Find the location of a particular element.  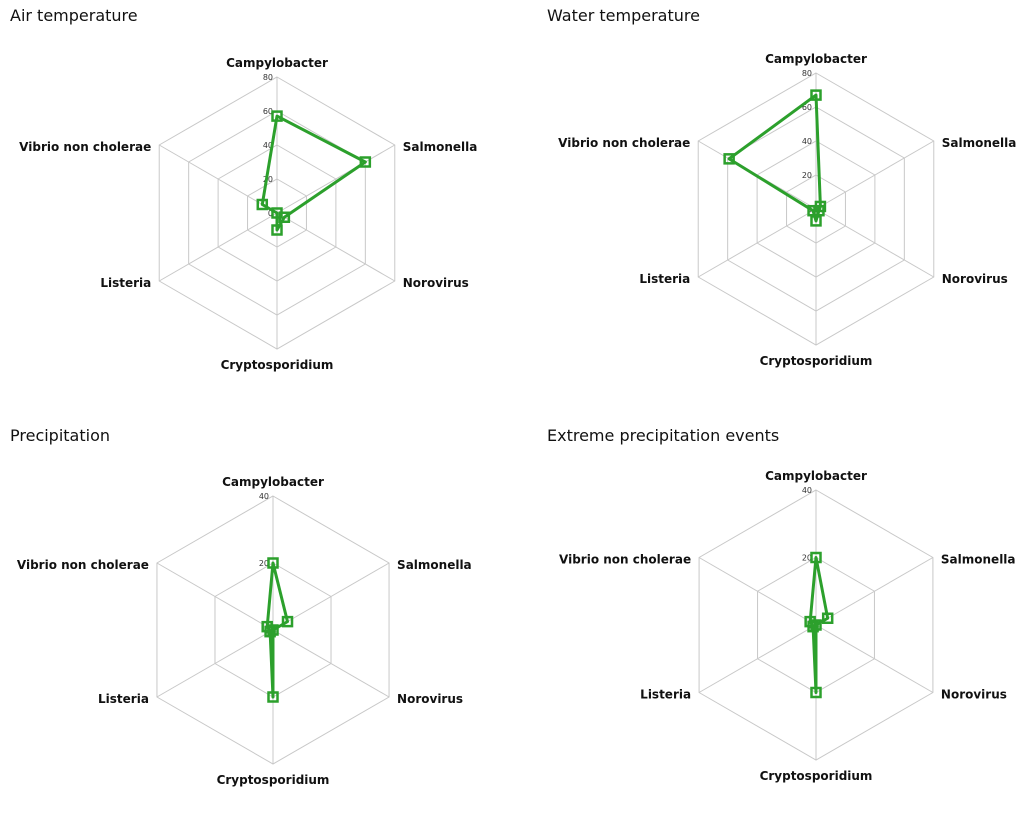

panel-title: Precipitation is located at coordinates (60, 435).